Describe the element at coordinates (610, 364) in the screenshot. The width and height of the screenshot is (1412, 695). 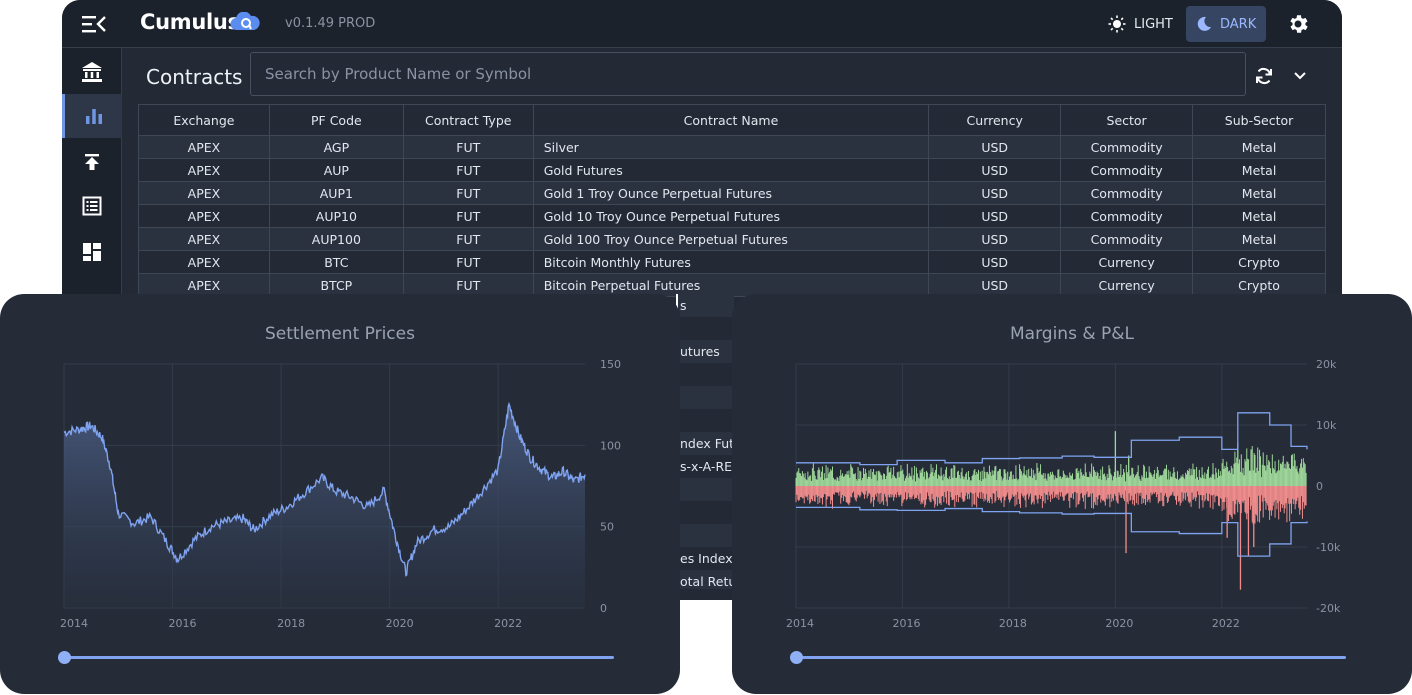
I see `y-tick-label: 150` at that location.